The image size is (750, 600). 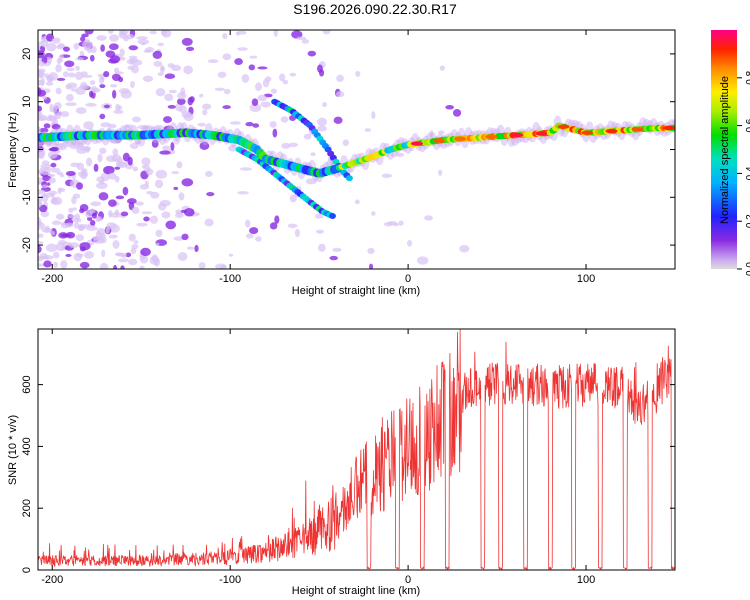 What do you see at coordinates (13, 150) in the screenshot?
I see `spectrogram-ylabel: Frequency (Hz)` at bounding box center [13, 150].